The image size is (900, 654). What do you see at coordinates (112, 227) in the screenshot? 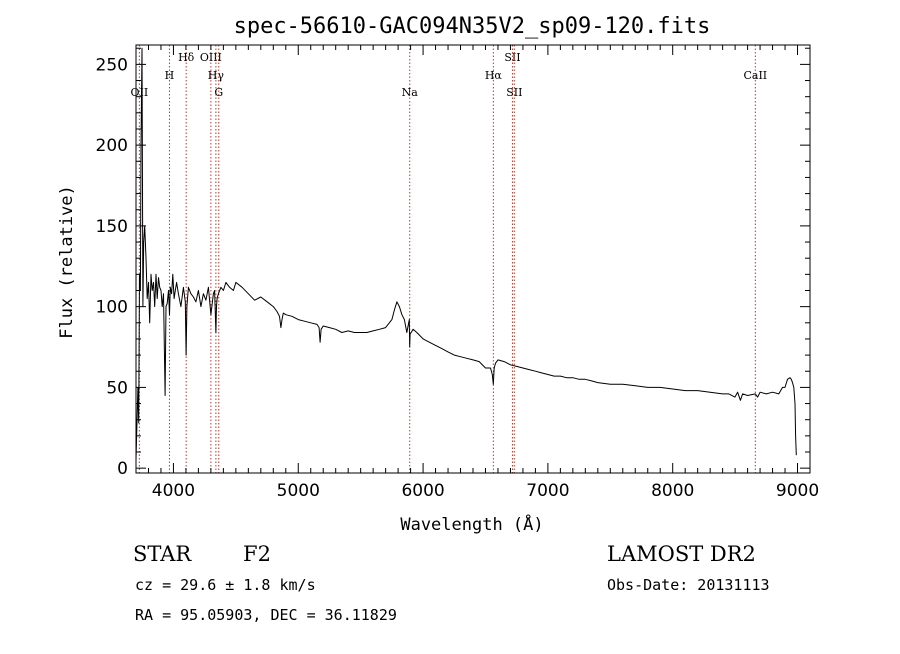
I see `y-tick-label: 150` at bounding box center [112, 227].